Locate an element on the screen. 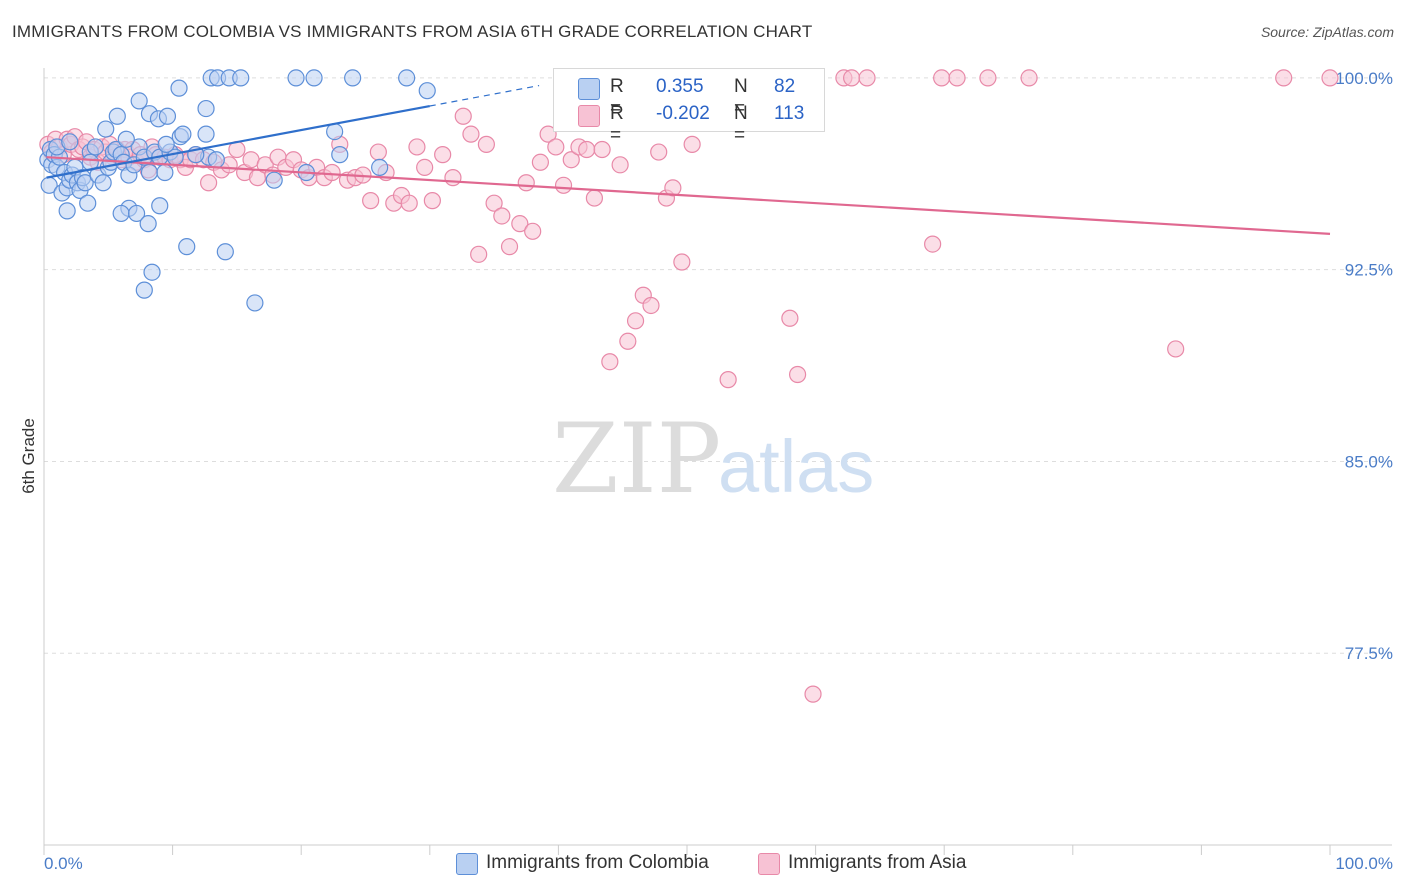 This screenshot has width=1406, height=892. stats-legend: R = 0.355 N = 82 R = -0.202 N = 113 is located at coordinates (689, 107).